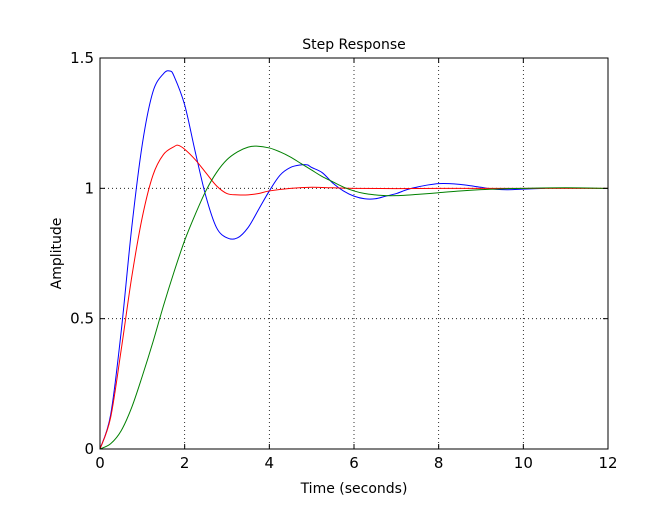  What do you see at coordinates (523, 463) in the screenshot?
I see `x-tick-label: 10` at bounding box center [523, 463].